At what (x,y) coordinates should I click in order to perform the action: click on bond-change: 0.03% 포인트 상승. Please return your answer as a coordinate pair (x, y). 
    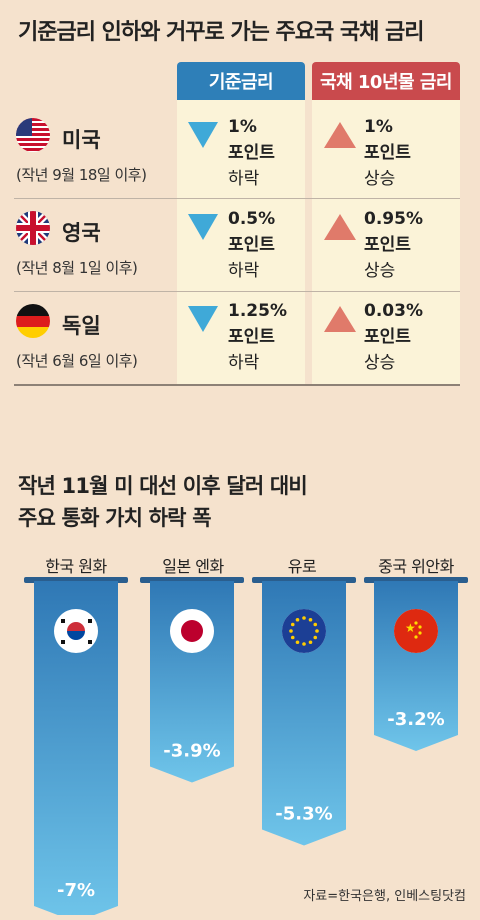
    Looking at the image, I should click on (393, 337).